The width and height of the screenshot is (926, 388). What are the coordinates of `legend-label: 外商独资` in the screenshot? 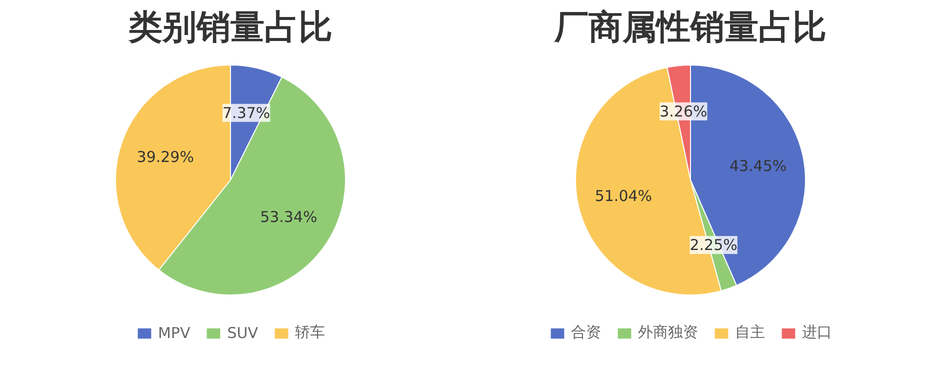 It's located at (668, 332).